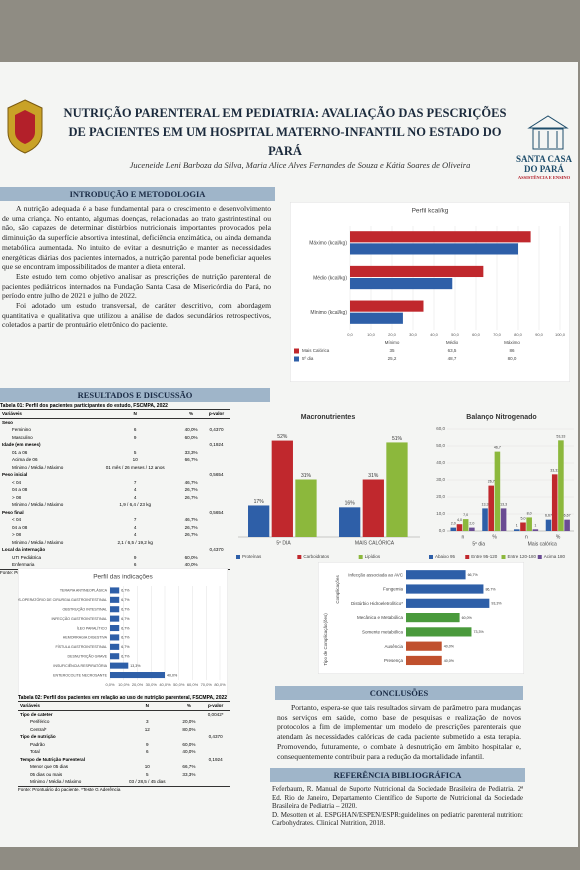 The image size is (580, 870). What do you see at coordinates (115, 460) in the screenshot?
I see `table-row: Acima de 06 10 66,7%` at bounding box center [115, 460].